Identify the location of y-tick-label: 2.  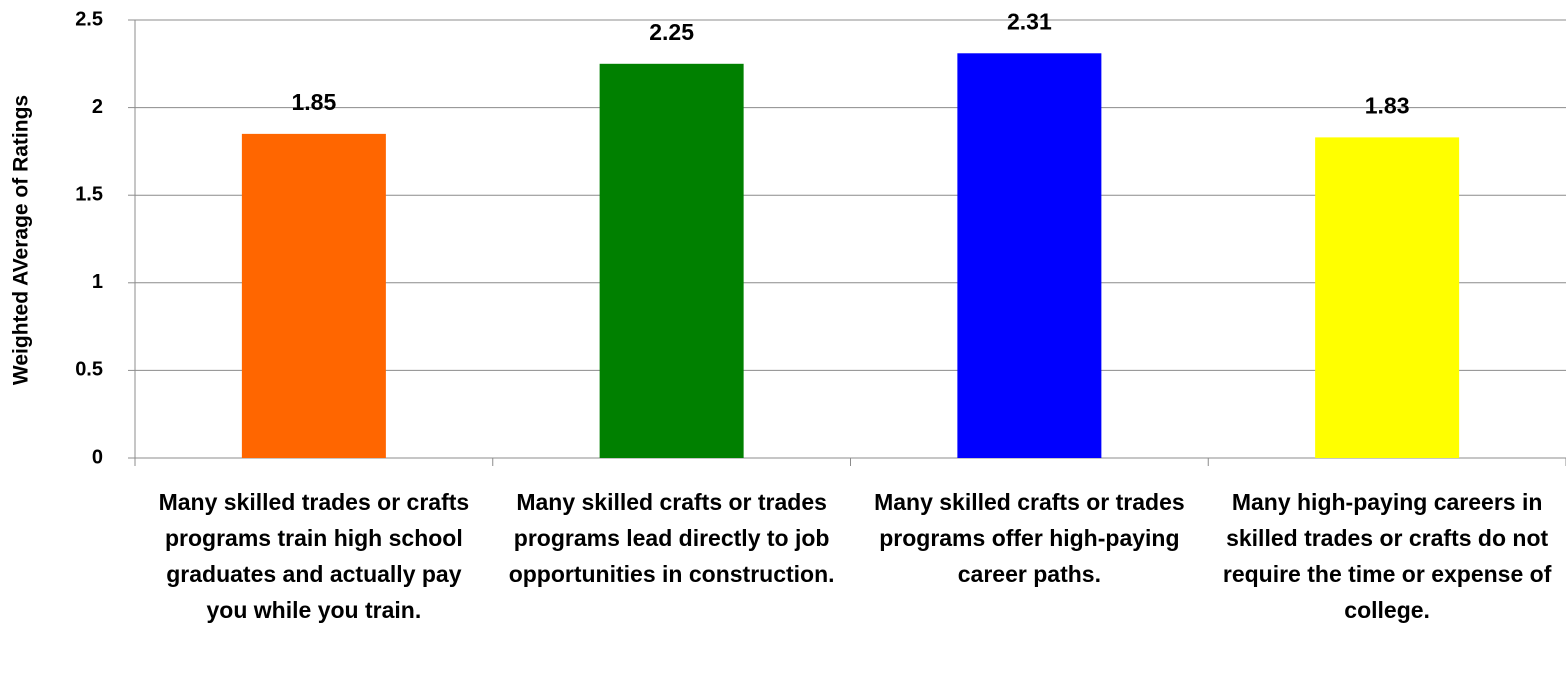
(97, 107).